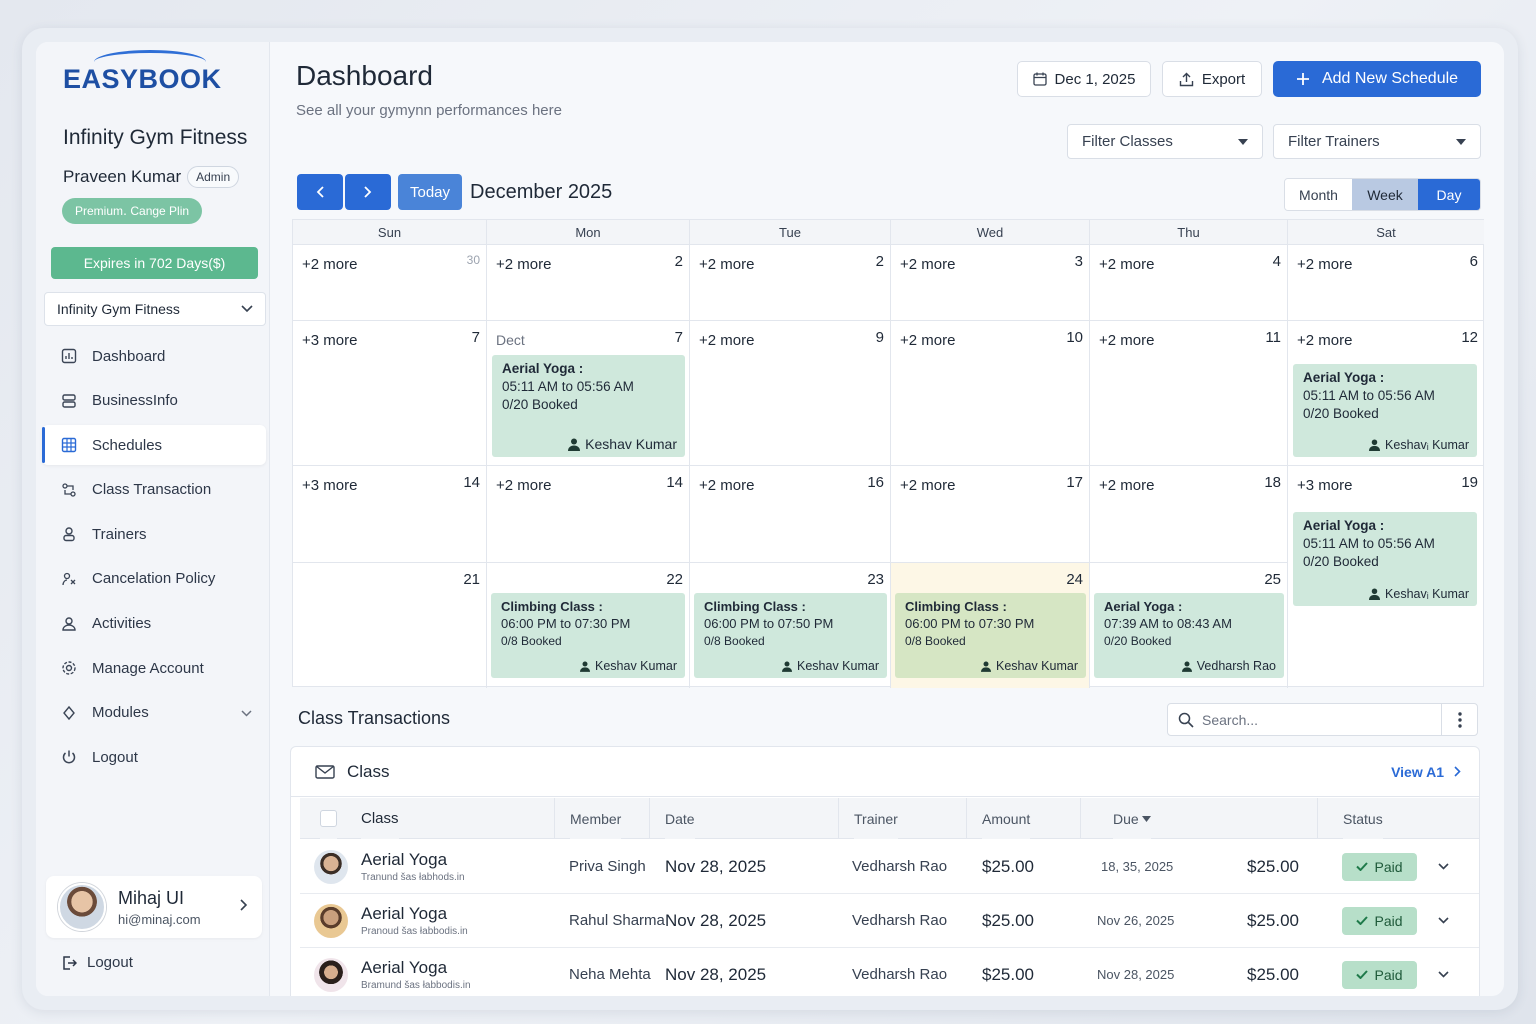  Describe the element at coordinates (1459, 719) in the screenshot. I see `kebab-menu-icon` at that location.